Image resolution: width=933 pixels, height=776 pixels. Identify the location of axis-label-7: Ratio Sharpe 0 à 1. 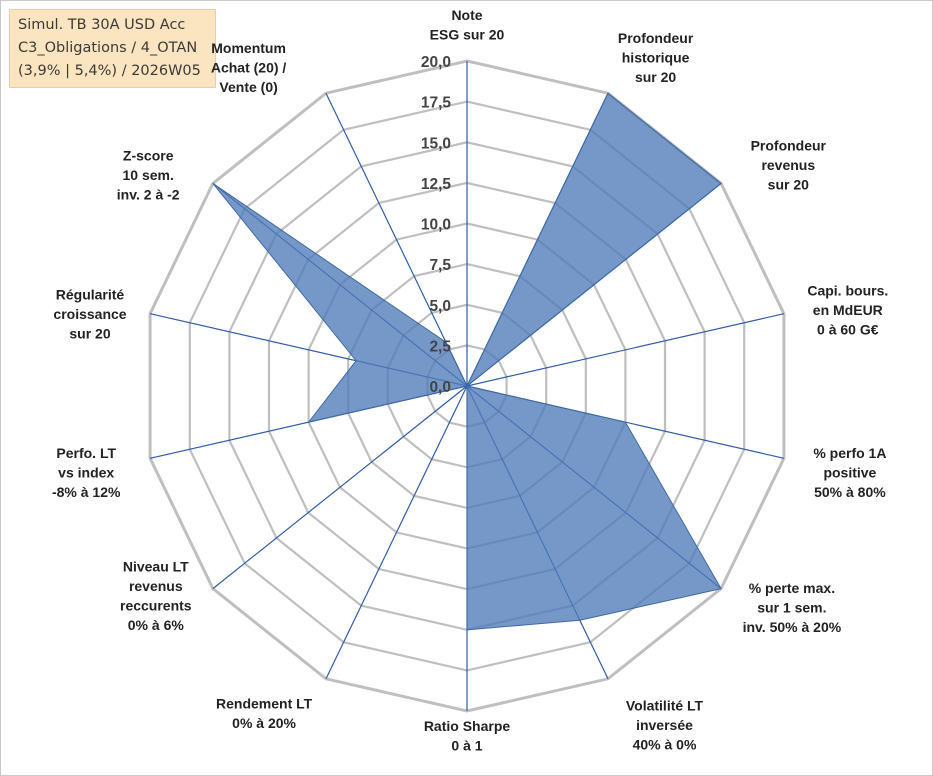
(467, 736).